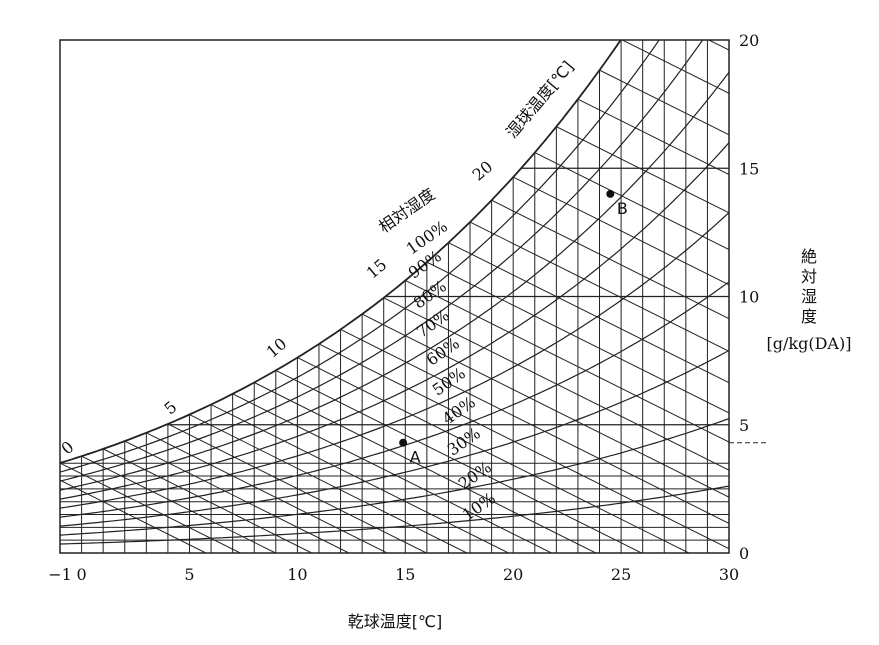 The height and width of the screenshot is (645, 879). Describe the element at coordinates (749, 40) in the screenshot. I see `y-tick-label: 20` at that location.